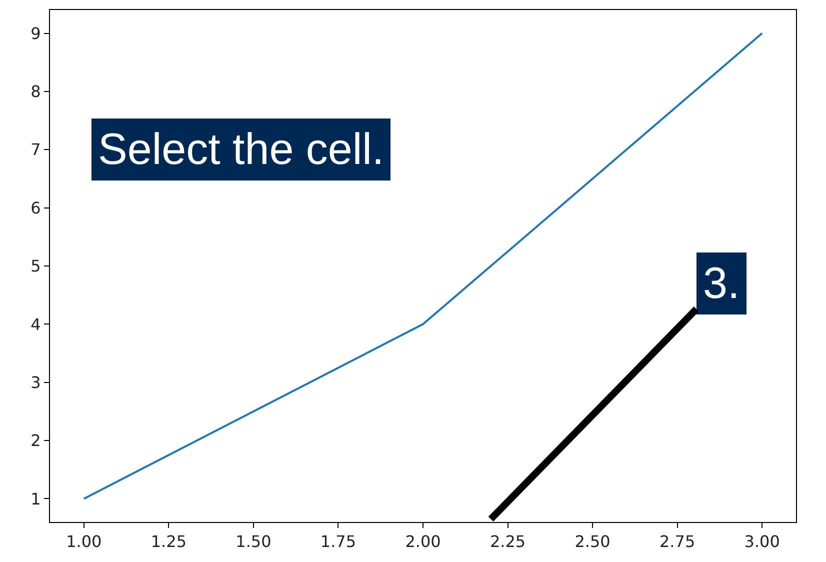  I want to click on y-tick-label: 9, so click(35, 33).